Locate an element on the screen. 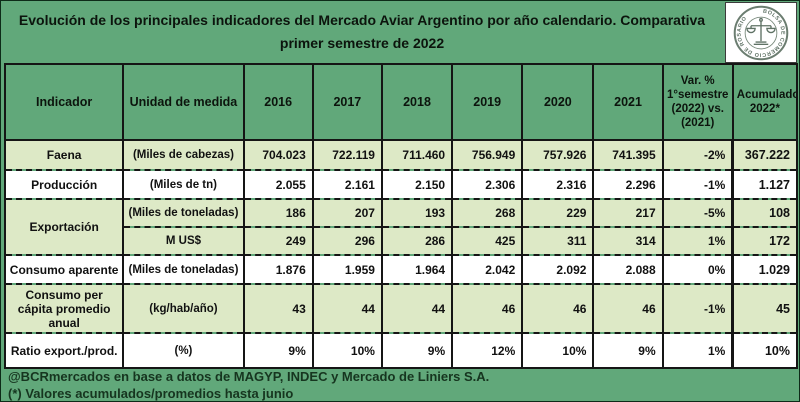  cell-2020: 10% is located at coordinates (558, 350).